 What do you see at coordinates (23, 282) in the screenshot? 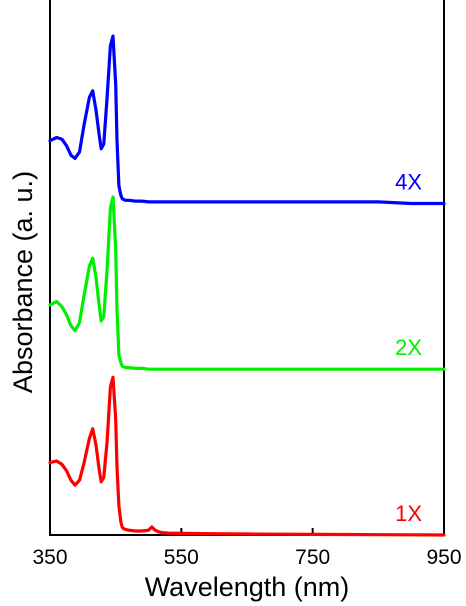
I see `y-axis-title: Absorbance (a. u.)` at bounding box center [23, 282].